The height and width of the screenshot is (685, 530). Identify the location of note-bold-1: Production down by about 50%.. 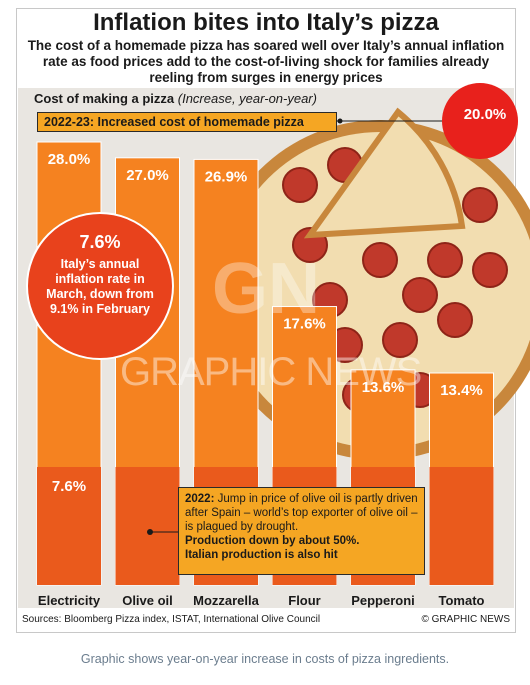
(272, 541).